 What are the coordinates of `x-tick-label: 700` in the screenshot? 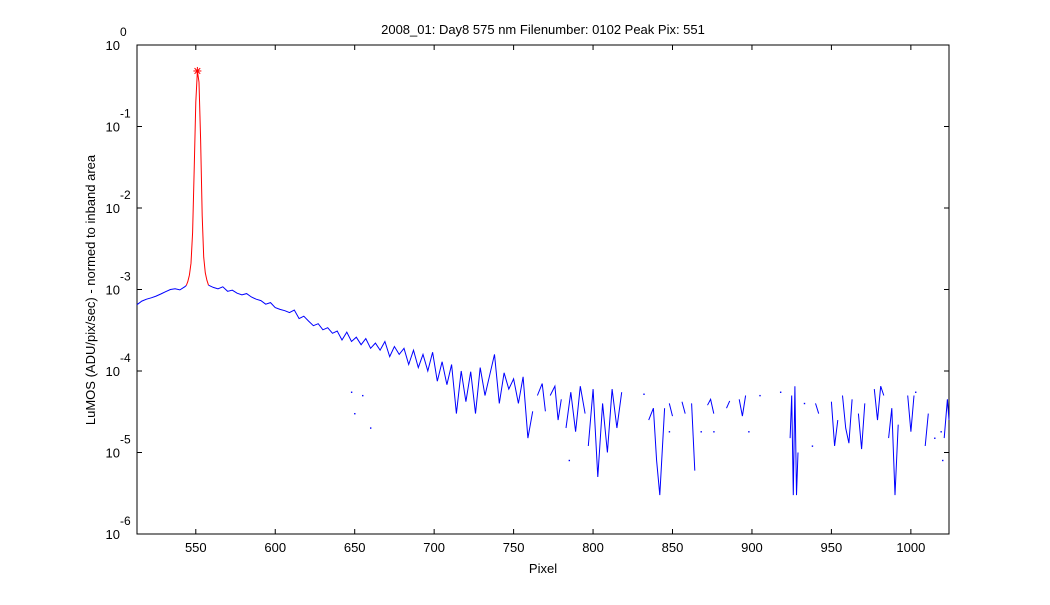 It's located at (434, 547).